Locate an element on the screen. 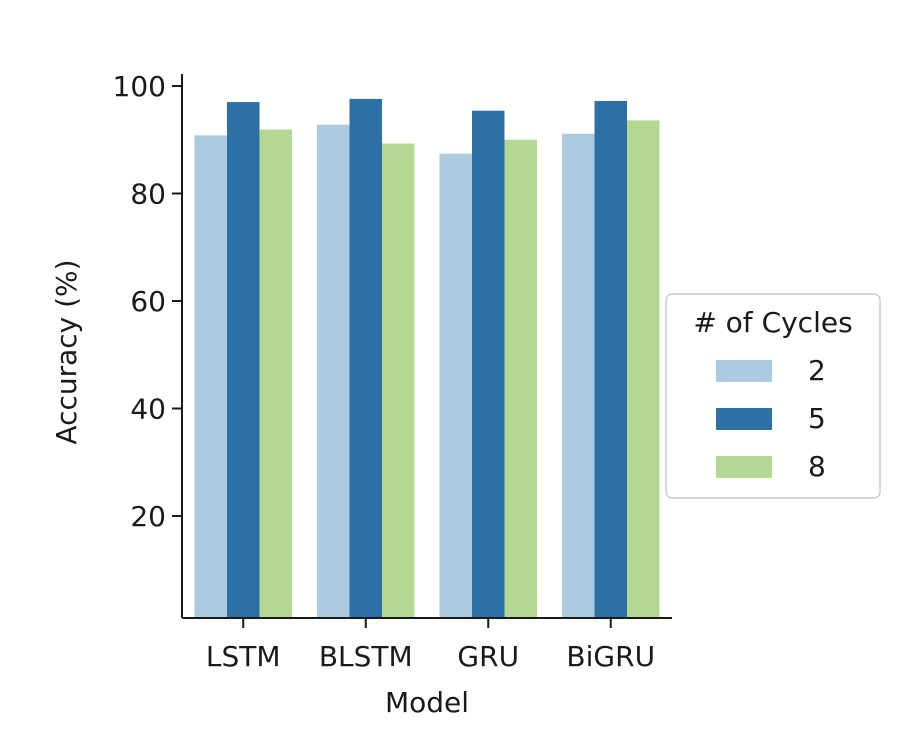  x-tick-label-gru: GRU is located at coordinates (488, 656).